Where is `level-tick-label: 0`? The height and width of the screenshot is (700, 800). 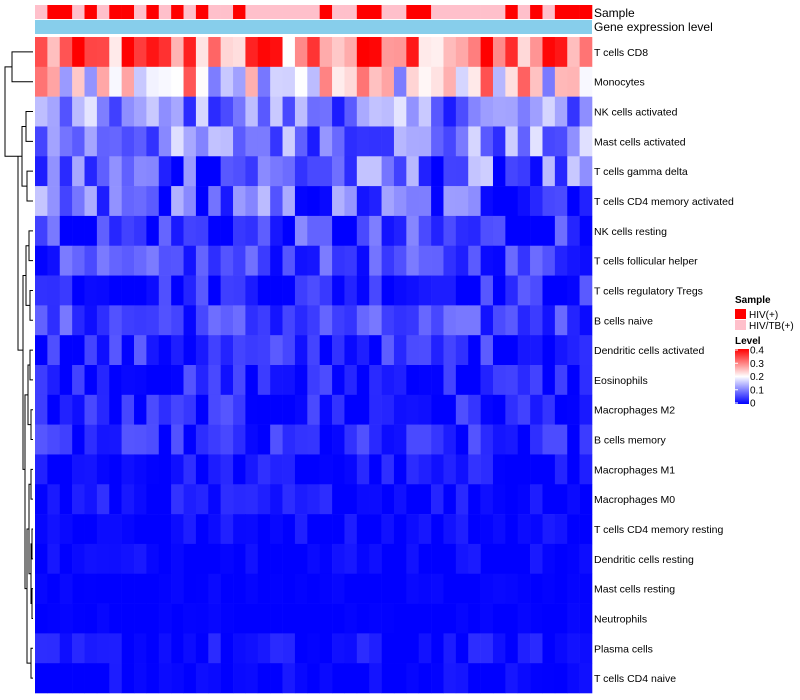
level-tick-label: 0 is located at coordinates (753, 404).